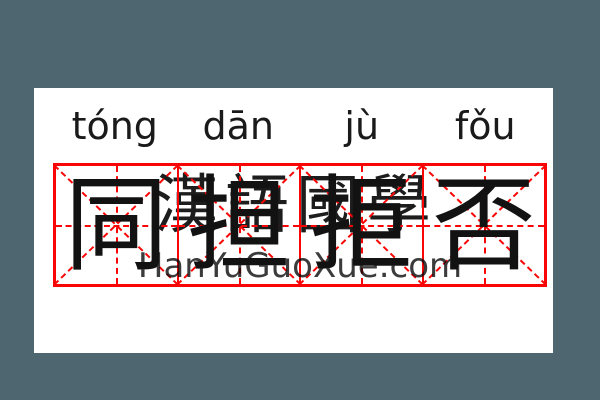 Image resolution: width=600 pixels, height=400 pixels. Describe the element at coordinates (300, 126) in the screenshot. I see `pinyin-row: tóng dān jù fǒu` at that location.